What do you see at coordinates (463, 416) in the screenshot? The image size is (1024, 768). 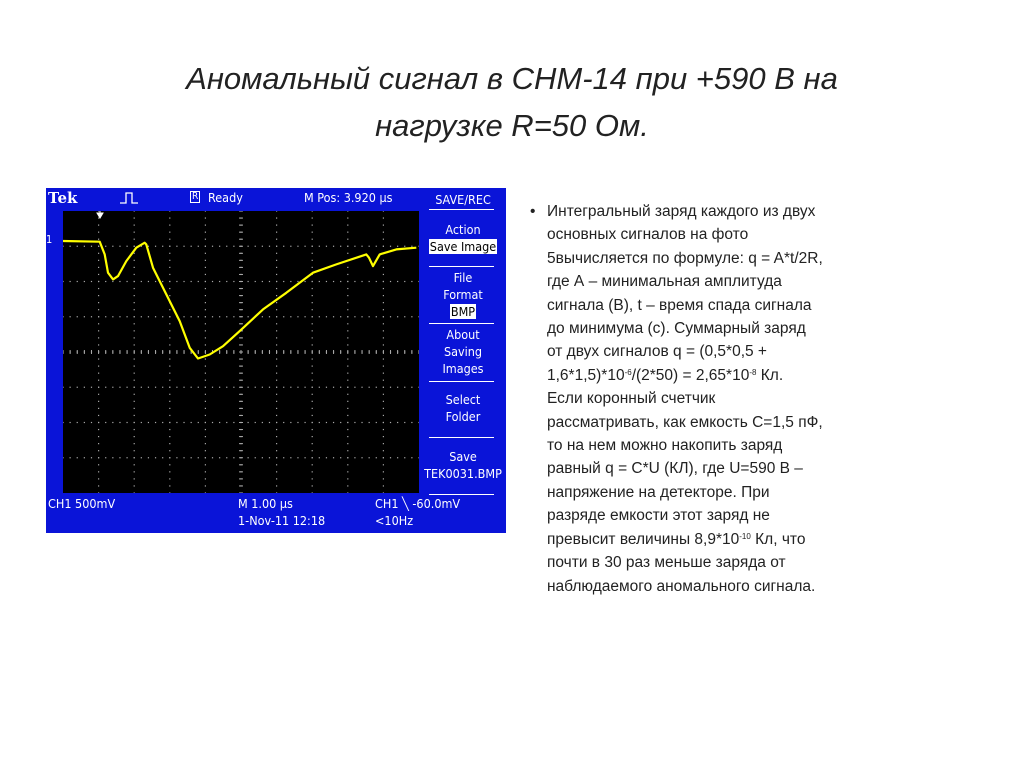 I see `select-label-2: Folder` at bounding box center [463, 416].